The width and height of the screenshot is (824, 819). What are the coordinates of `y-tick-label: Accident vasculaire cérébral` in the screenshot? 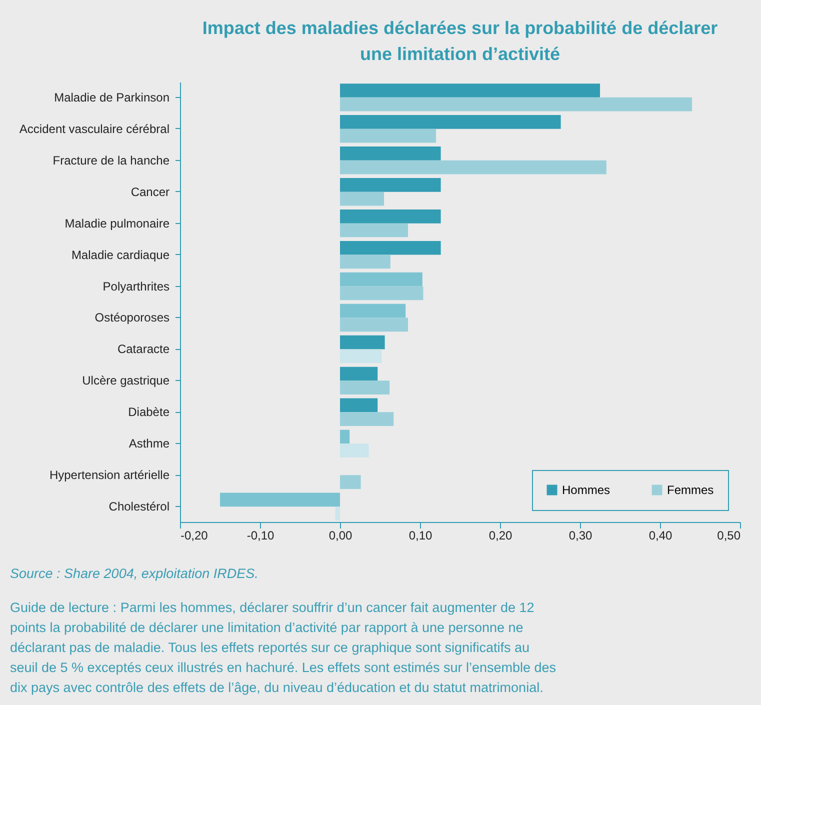 It's located at (94, 129).